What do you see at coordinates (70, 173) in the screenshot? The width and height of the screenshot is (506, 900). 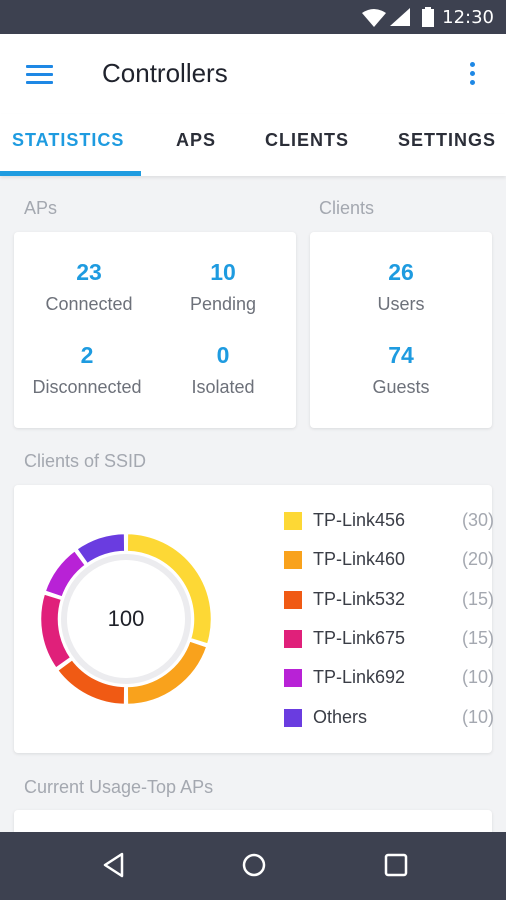 I see `active-tab-indicator` at bounding box center [70, 173].